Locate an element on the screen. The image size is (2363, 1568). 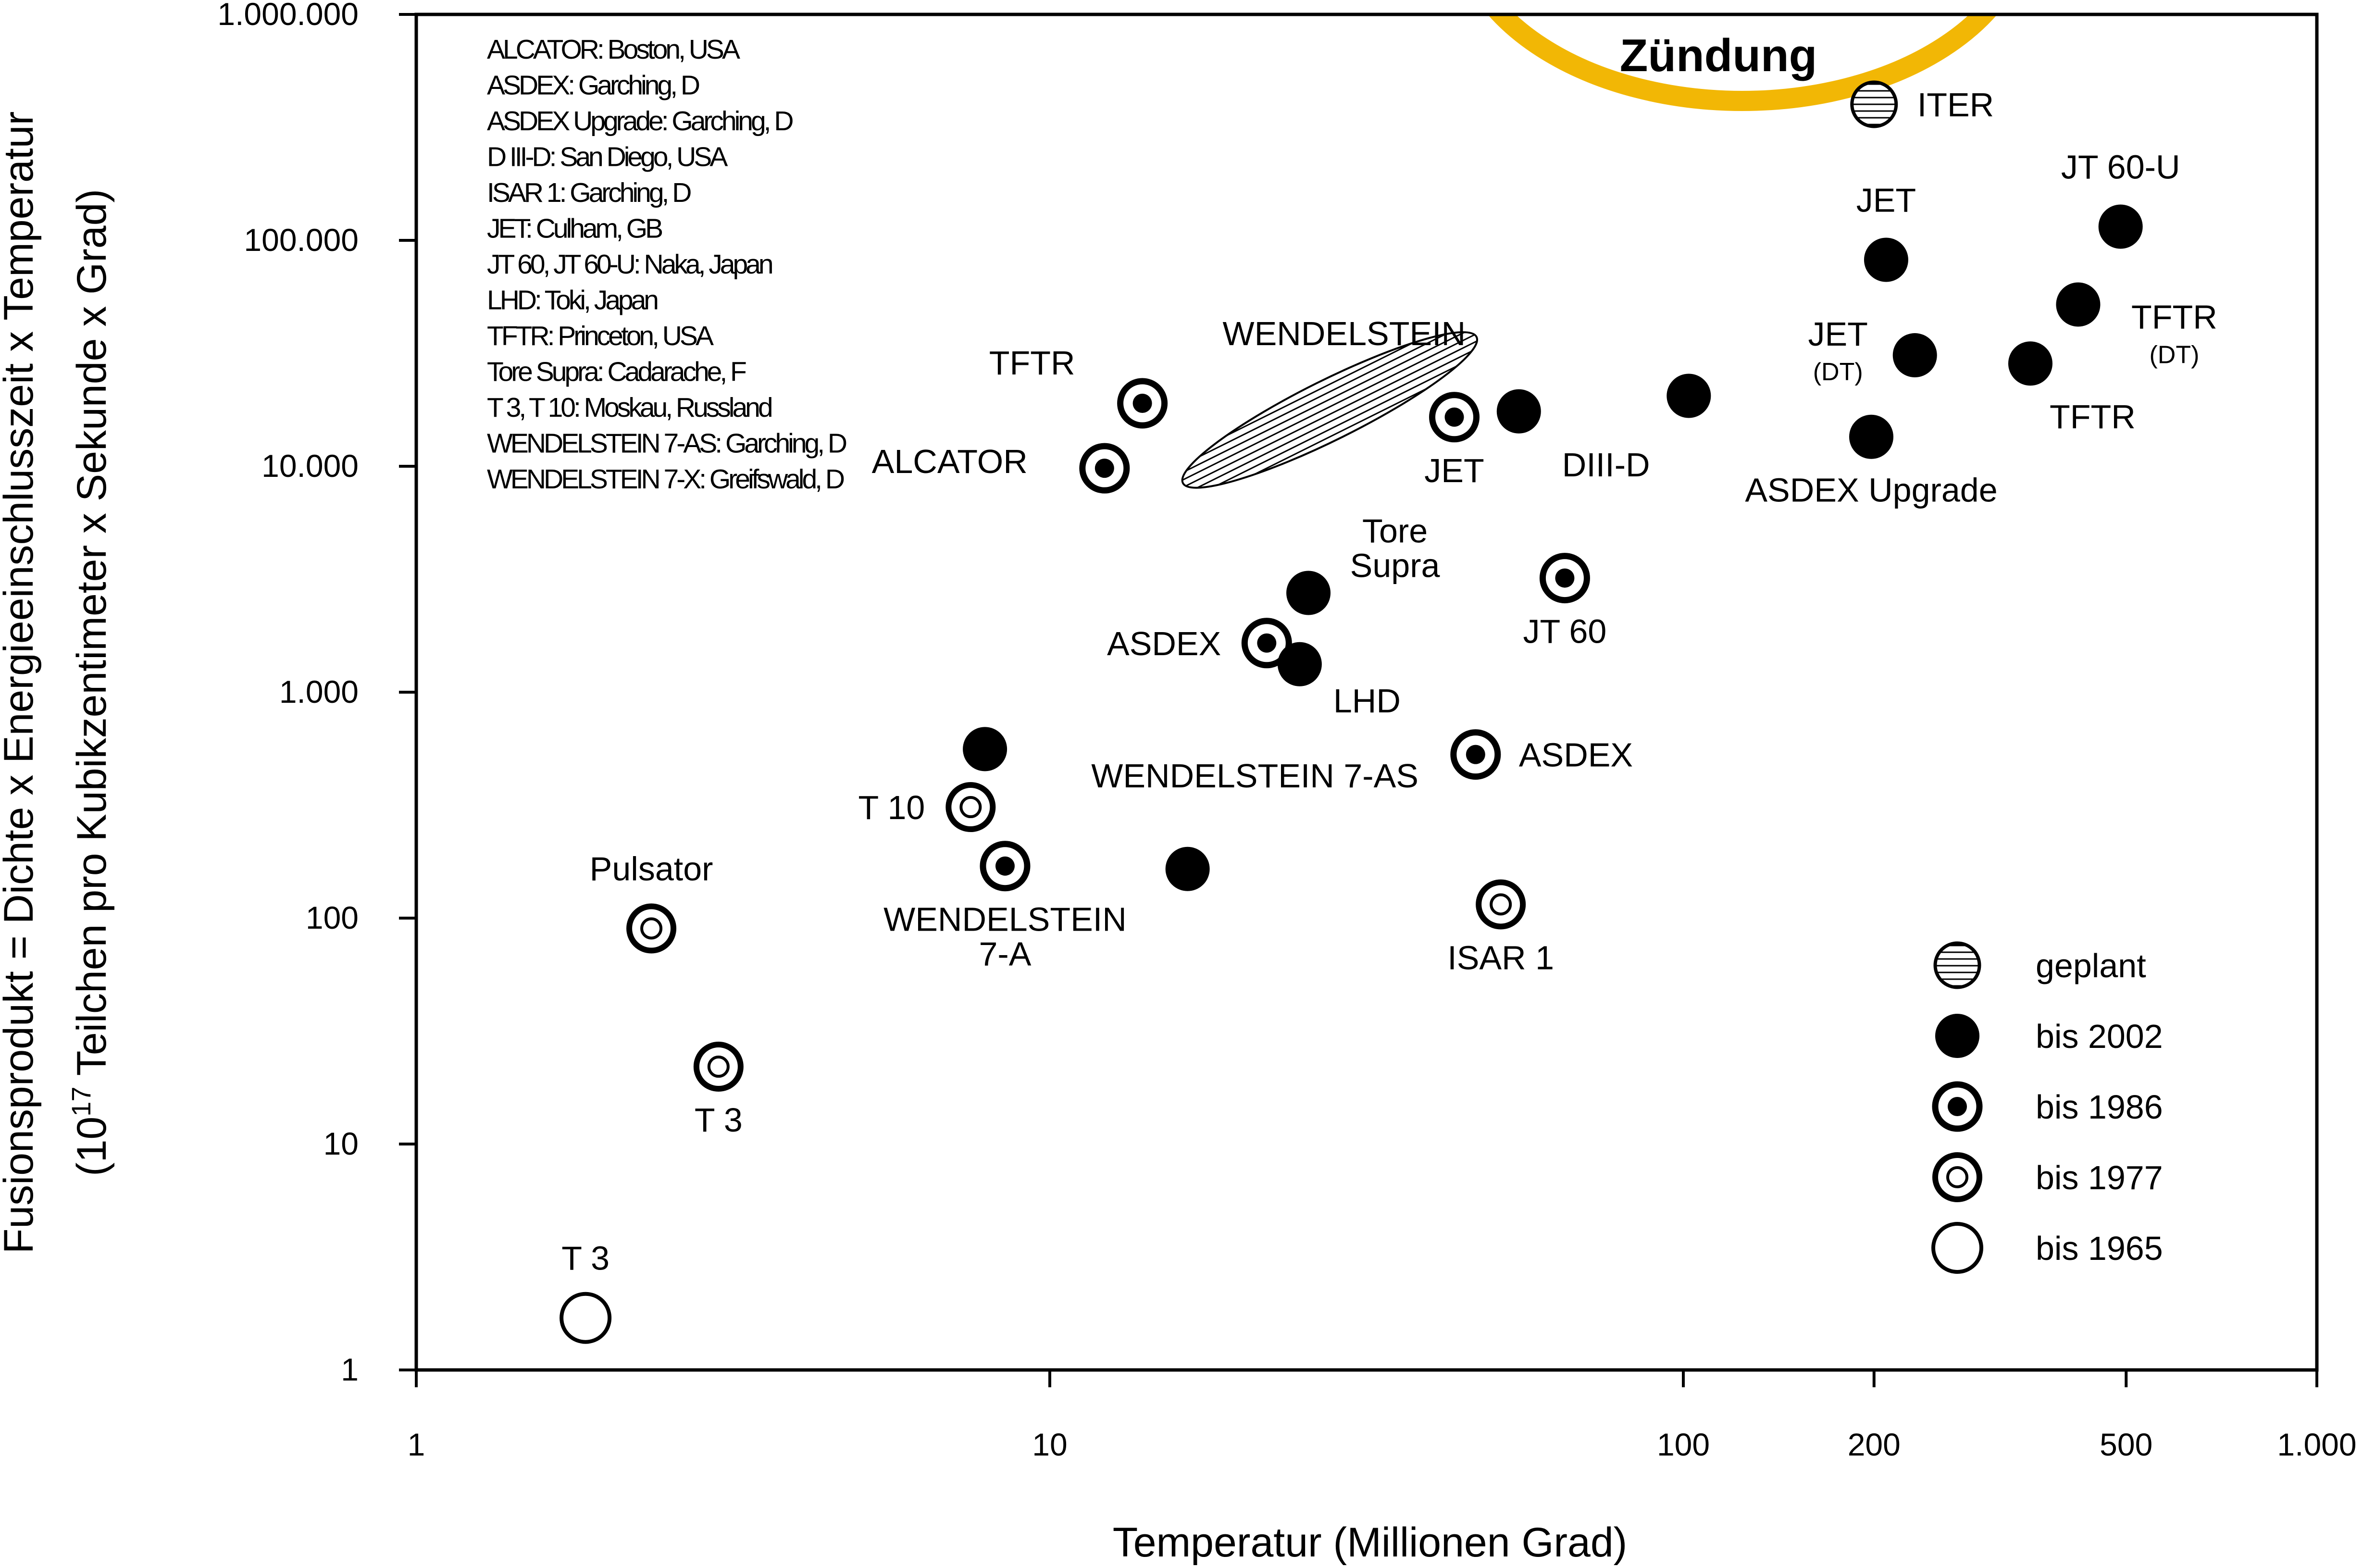
x-tick-label: 10 is located at coordinates (1049, 1444).